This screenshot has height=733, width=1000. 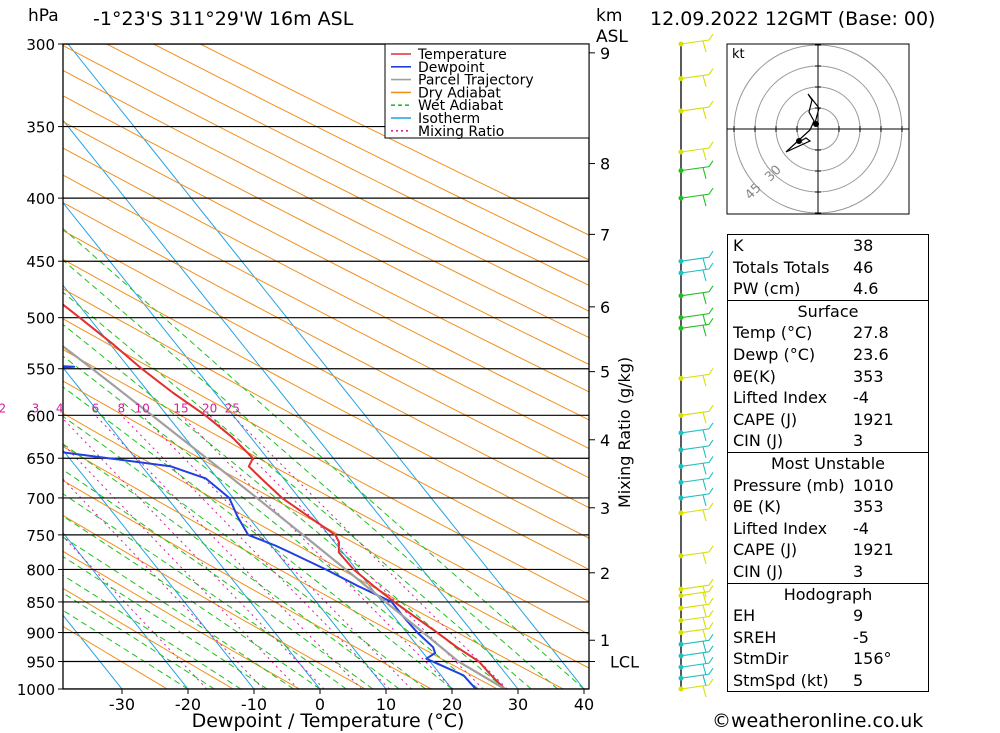 What do you see at coordinates (584, 704) in the screenshot?
I see `temperature-tick-label: 40` at bounding box center [584, 704].